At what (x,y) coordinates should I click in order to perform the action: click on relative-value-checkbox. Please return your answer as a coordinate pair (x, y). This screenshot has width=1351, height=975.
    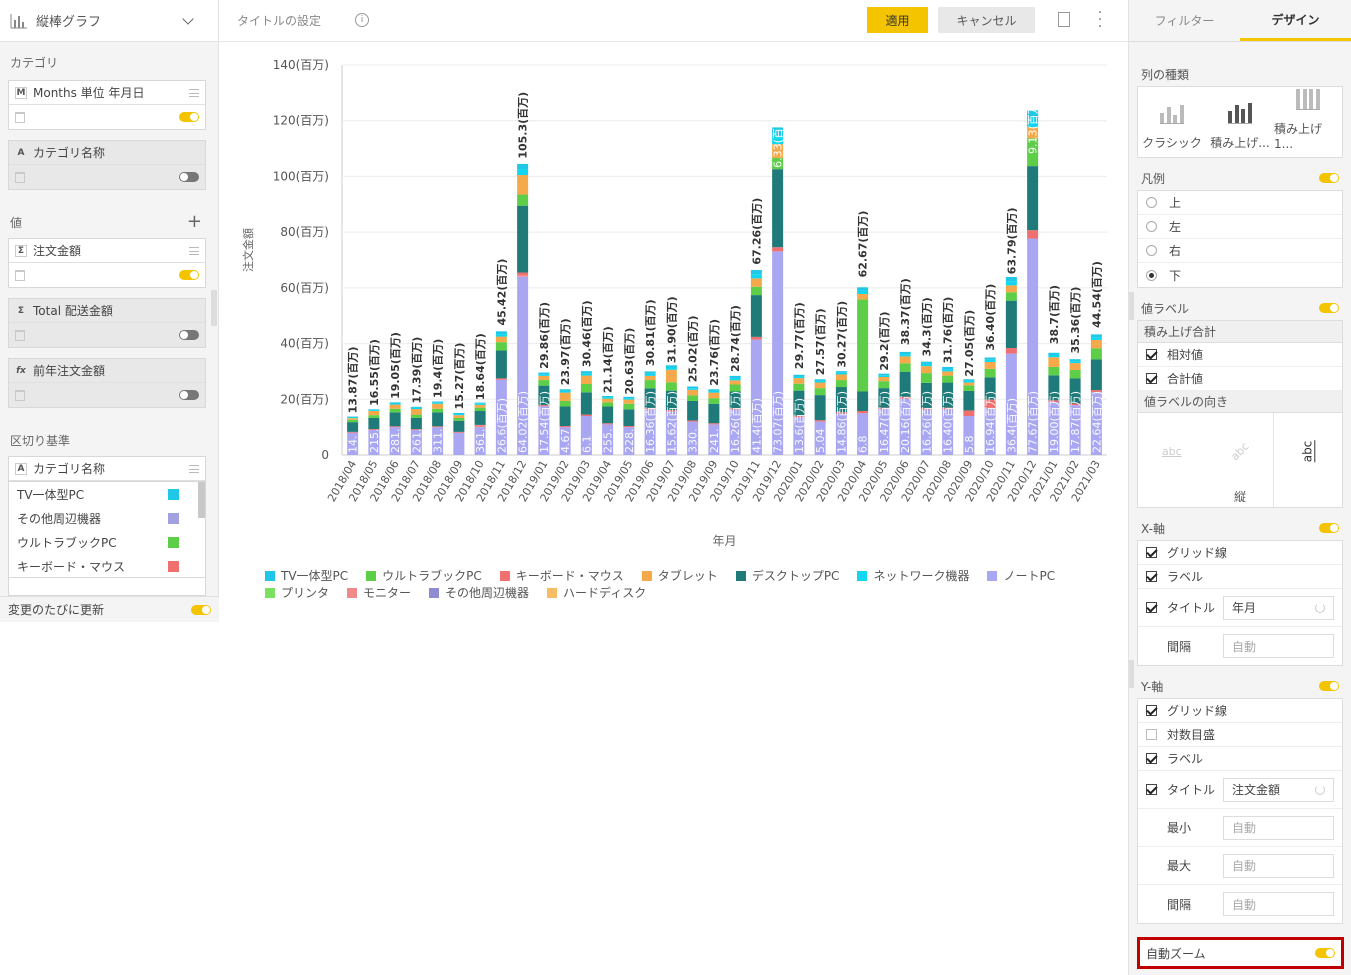
    Looking at the image, I should click on (1151, 354).